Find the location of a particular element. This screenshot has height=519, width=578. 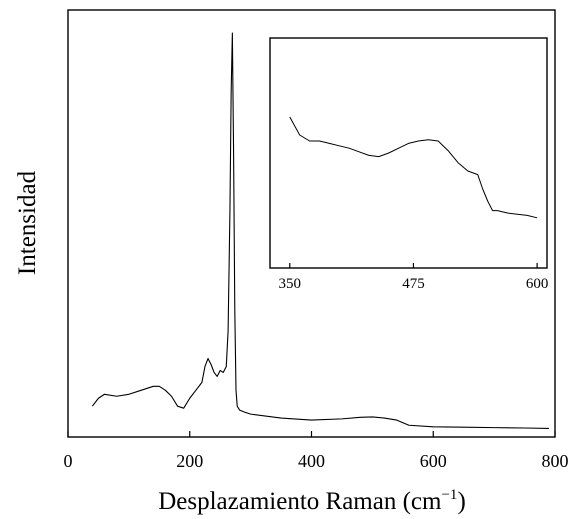

main-x-tick-label: 800 is located at coordinates (555, 461).